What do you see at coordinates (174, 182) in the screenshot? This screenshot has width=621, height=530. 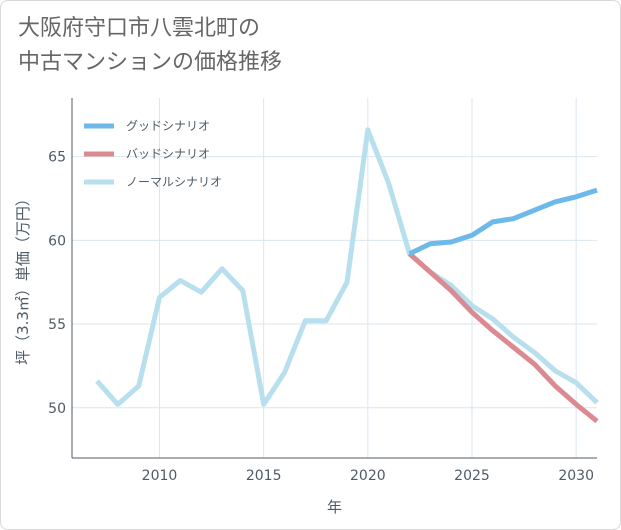 I see `legend-label: ノーマルシナリオ` at bounding box center [174, 182].